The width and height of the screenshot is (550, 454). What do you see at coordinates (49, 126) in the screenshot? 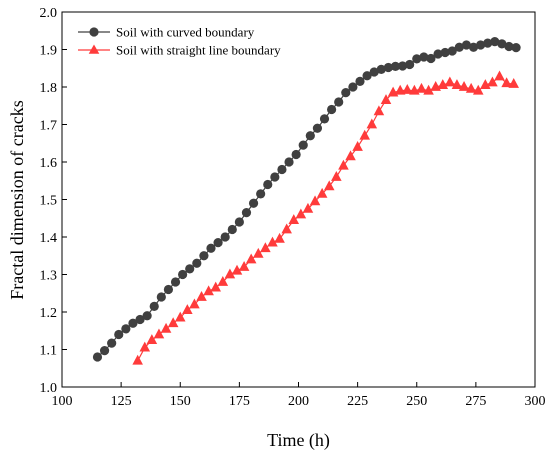
I see `y-tick-label: 1.7` at bounding box center [49, 126].